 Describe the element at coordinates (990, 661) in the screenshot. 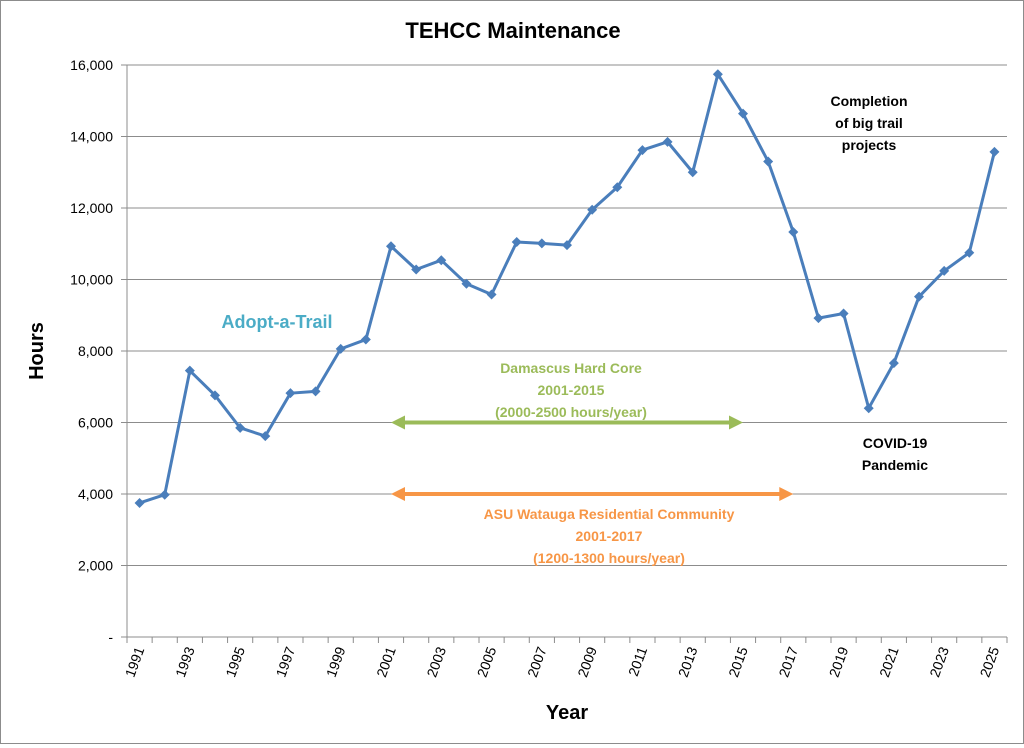

I see `x-tick-label: 2025` at that location.